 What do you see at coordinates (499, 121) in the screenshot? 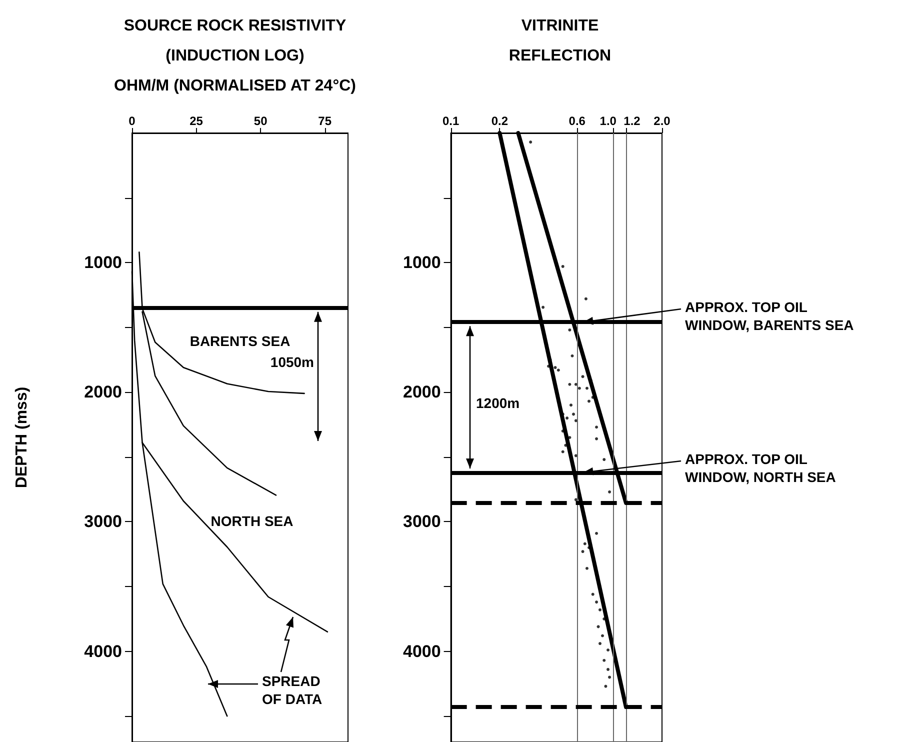
I see `x-tick-label: 0.2` at bounding box center [499, 121].